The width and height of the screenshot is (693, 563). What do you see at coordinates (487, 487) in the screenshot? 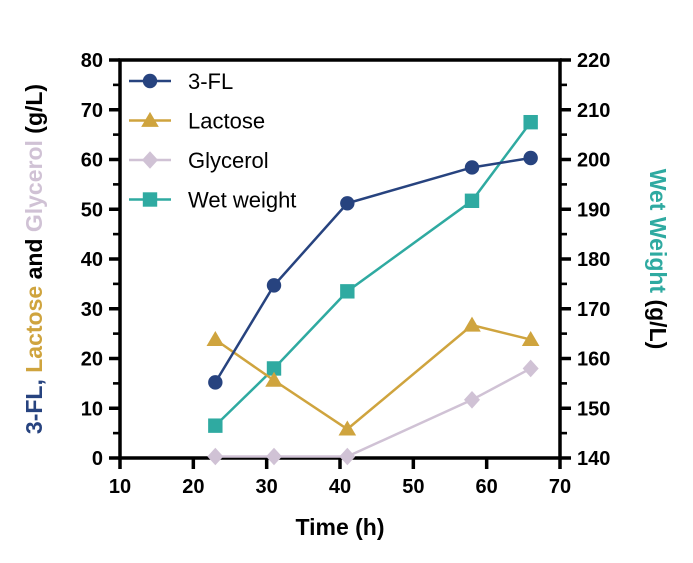
I see `x-tick-label: 60` at bounding box center [487, 487].